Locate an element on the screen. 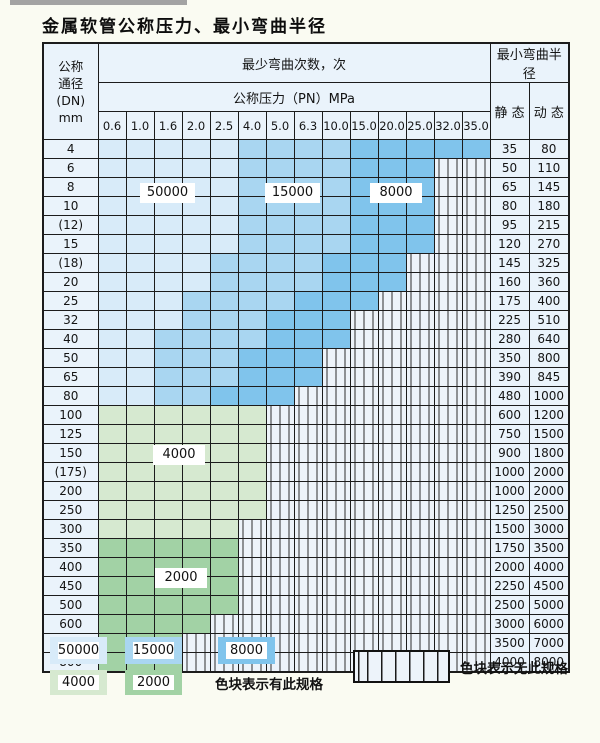 The width and height of the screenshot is (600, 743). pressure-value-header: 35.0 is located at coordinates (476, 125).